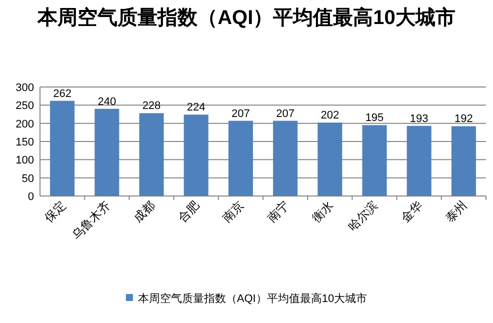 The image size is (493, 323). I want to click on y-tick-label: 150, so click(25, 142).